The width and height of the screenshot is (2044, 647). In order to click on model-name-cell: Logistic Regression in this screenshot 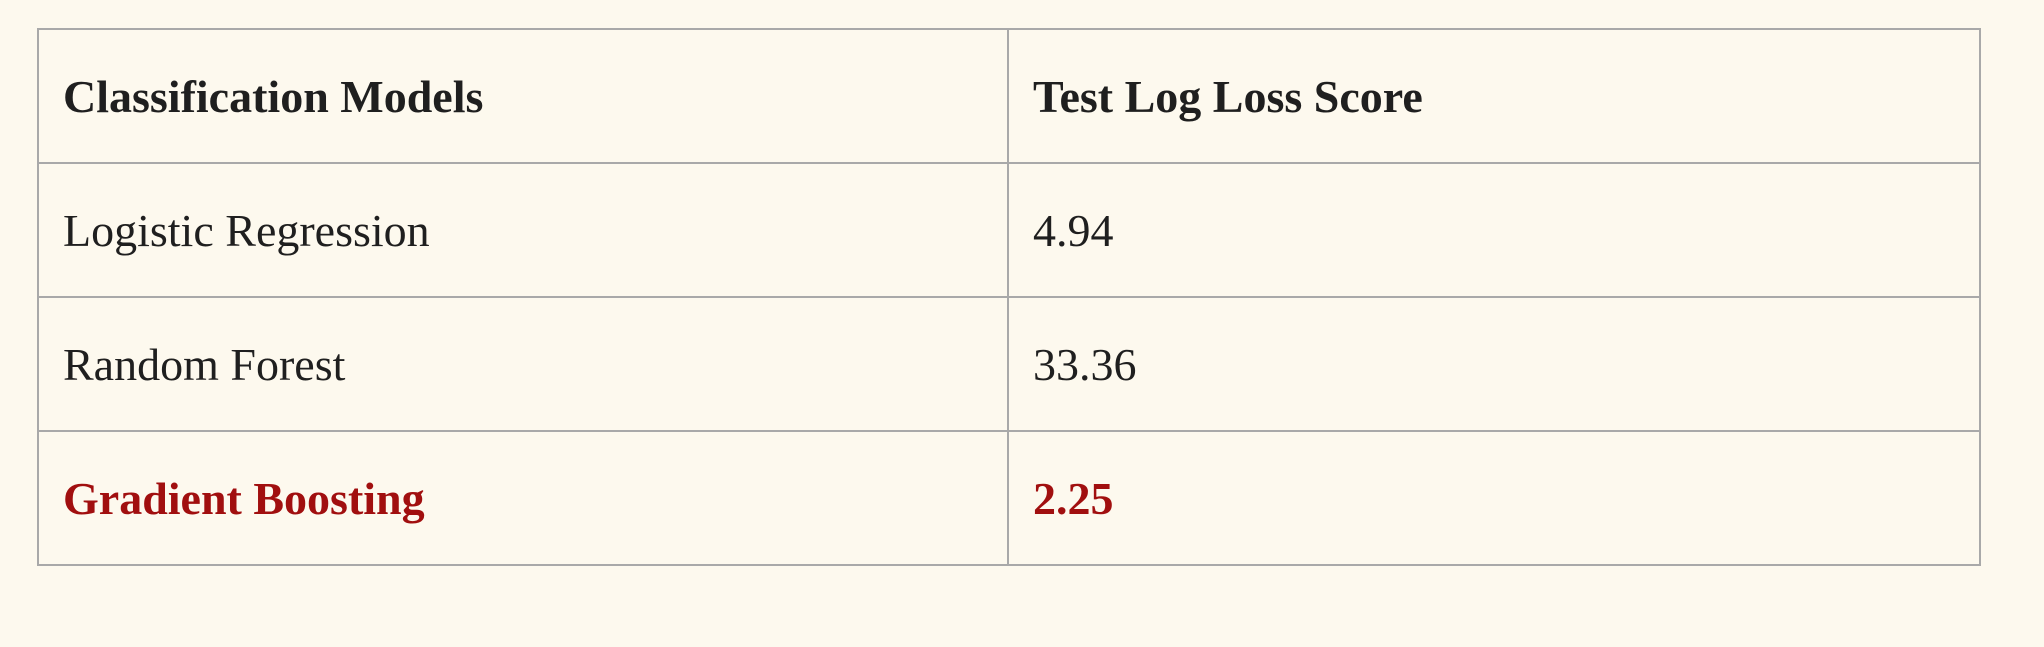, I will do `click(523, 230)`.